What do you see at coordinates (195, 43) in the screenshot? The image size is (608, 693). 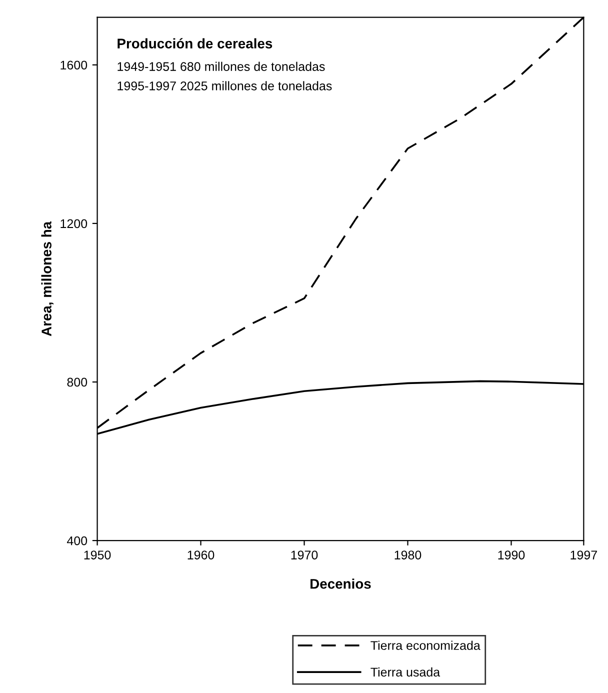 I see `text: Producción de cereales` at bounding box center [195, 43].